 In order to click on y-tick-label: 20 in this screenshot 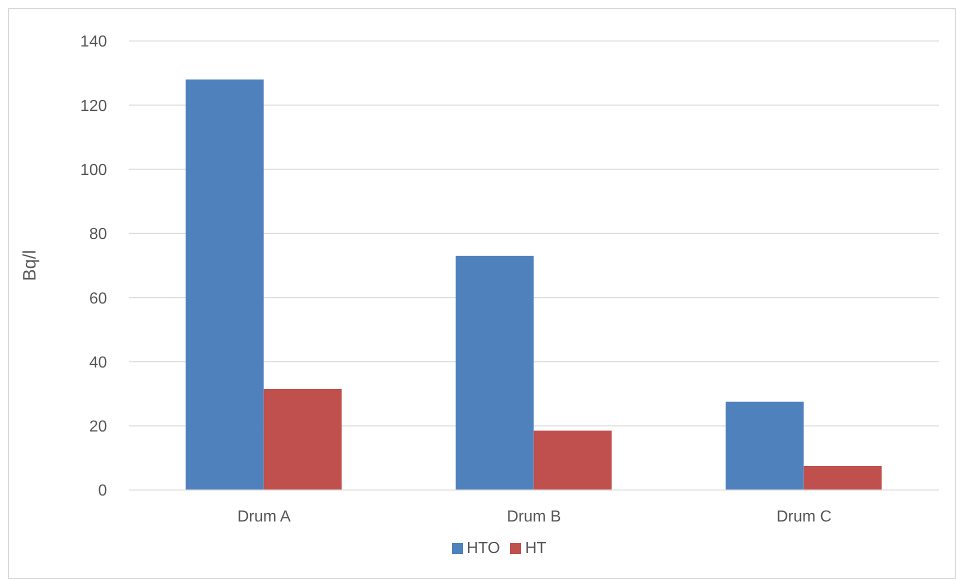, I will do `click(98, 427)`.